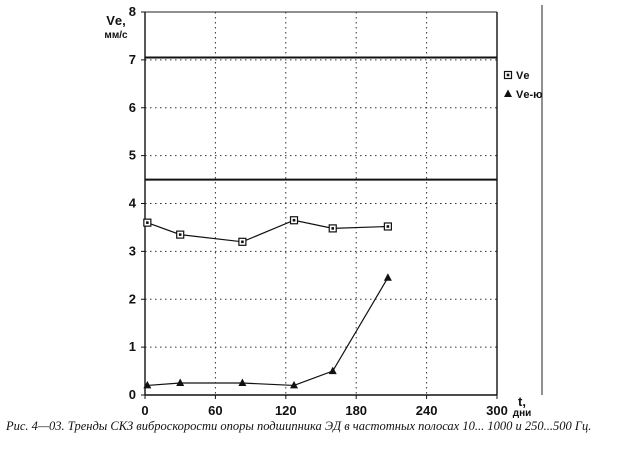  I want to click on x-axis-title: t,, so click(522, 401).